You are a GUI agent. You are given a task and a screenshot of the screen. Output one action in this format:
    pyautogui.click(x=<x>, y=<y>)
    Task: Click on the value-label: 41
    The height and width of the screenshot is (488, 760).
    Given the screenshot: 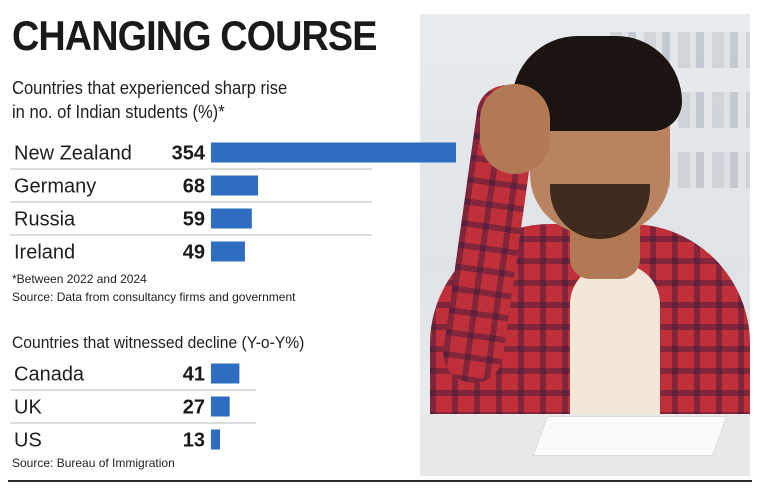 What is the action you would take?
    pyautogui.click(x=194, y=375)
    